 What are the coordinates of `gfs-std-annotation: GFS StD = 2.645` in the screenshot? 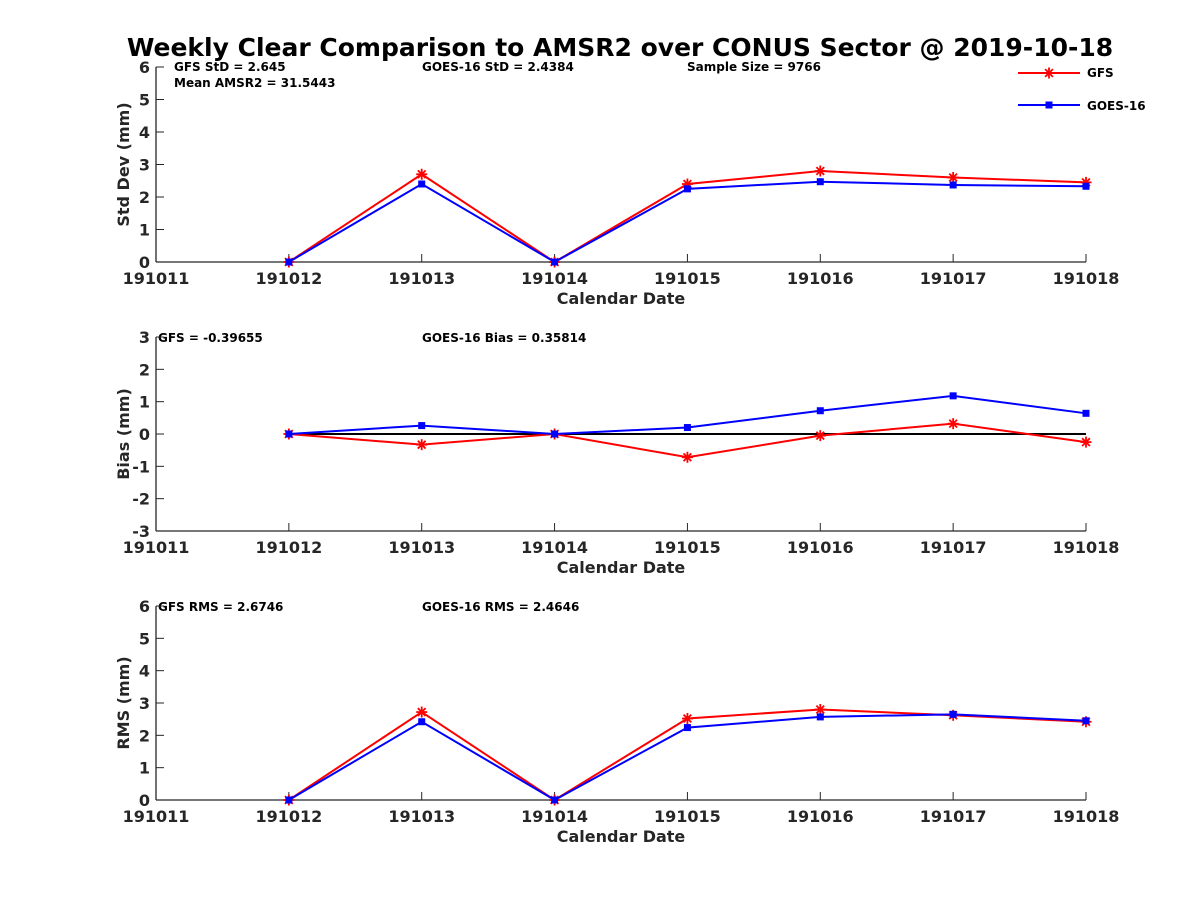 It's located at (230, 67).